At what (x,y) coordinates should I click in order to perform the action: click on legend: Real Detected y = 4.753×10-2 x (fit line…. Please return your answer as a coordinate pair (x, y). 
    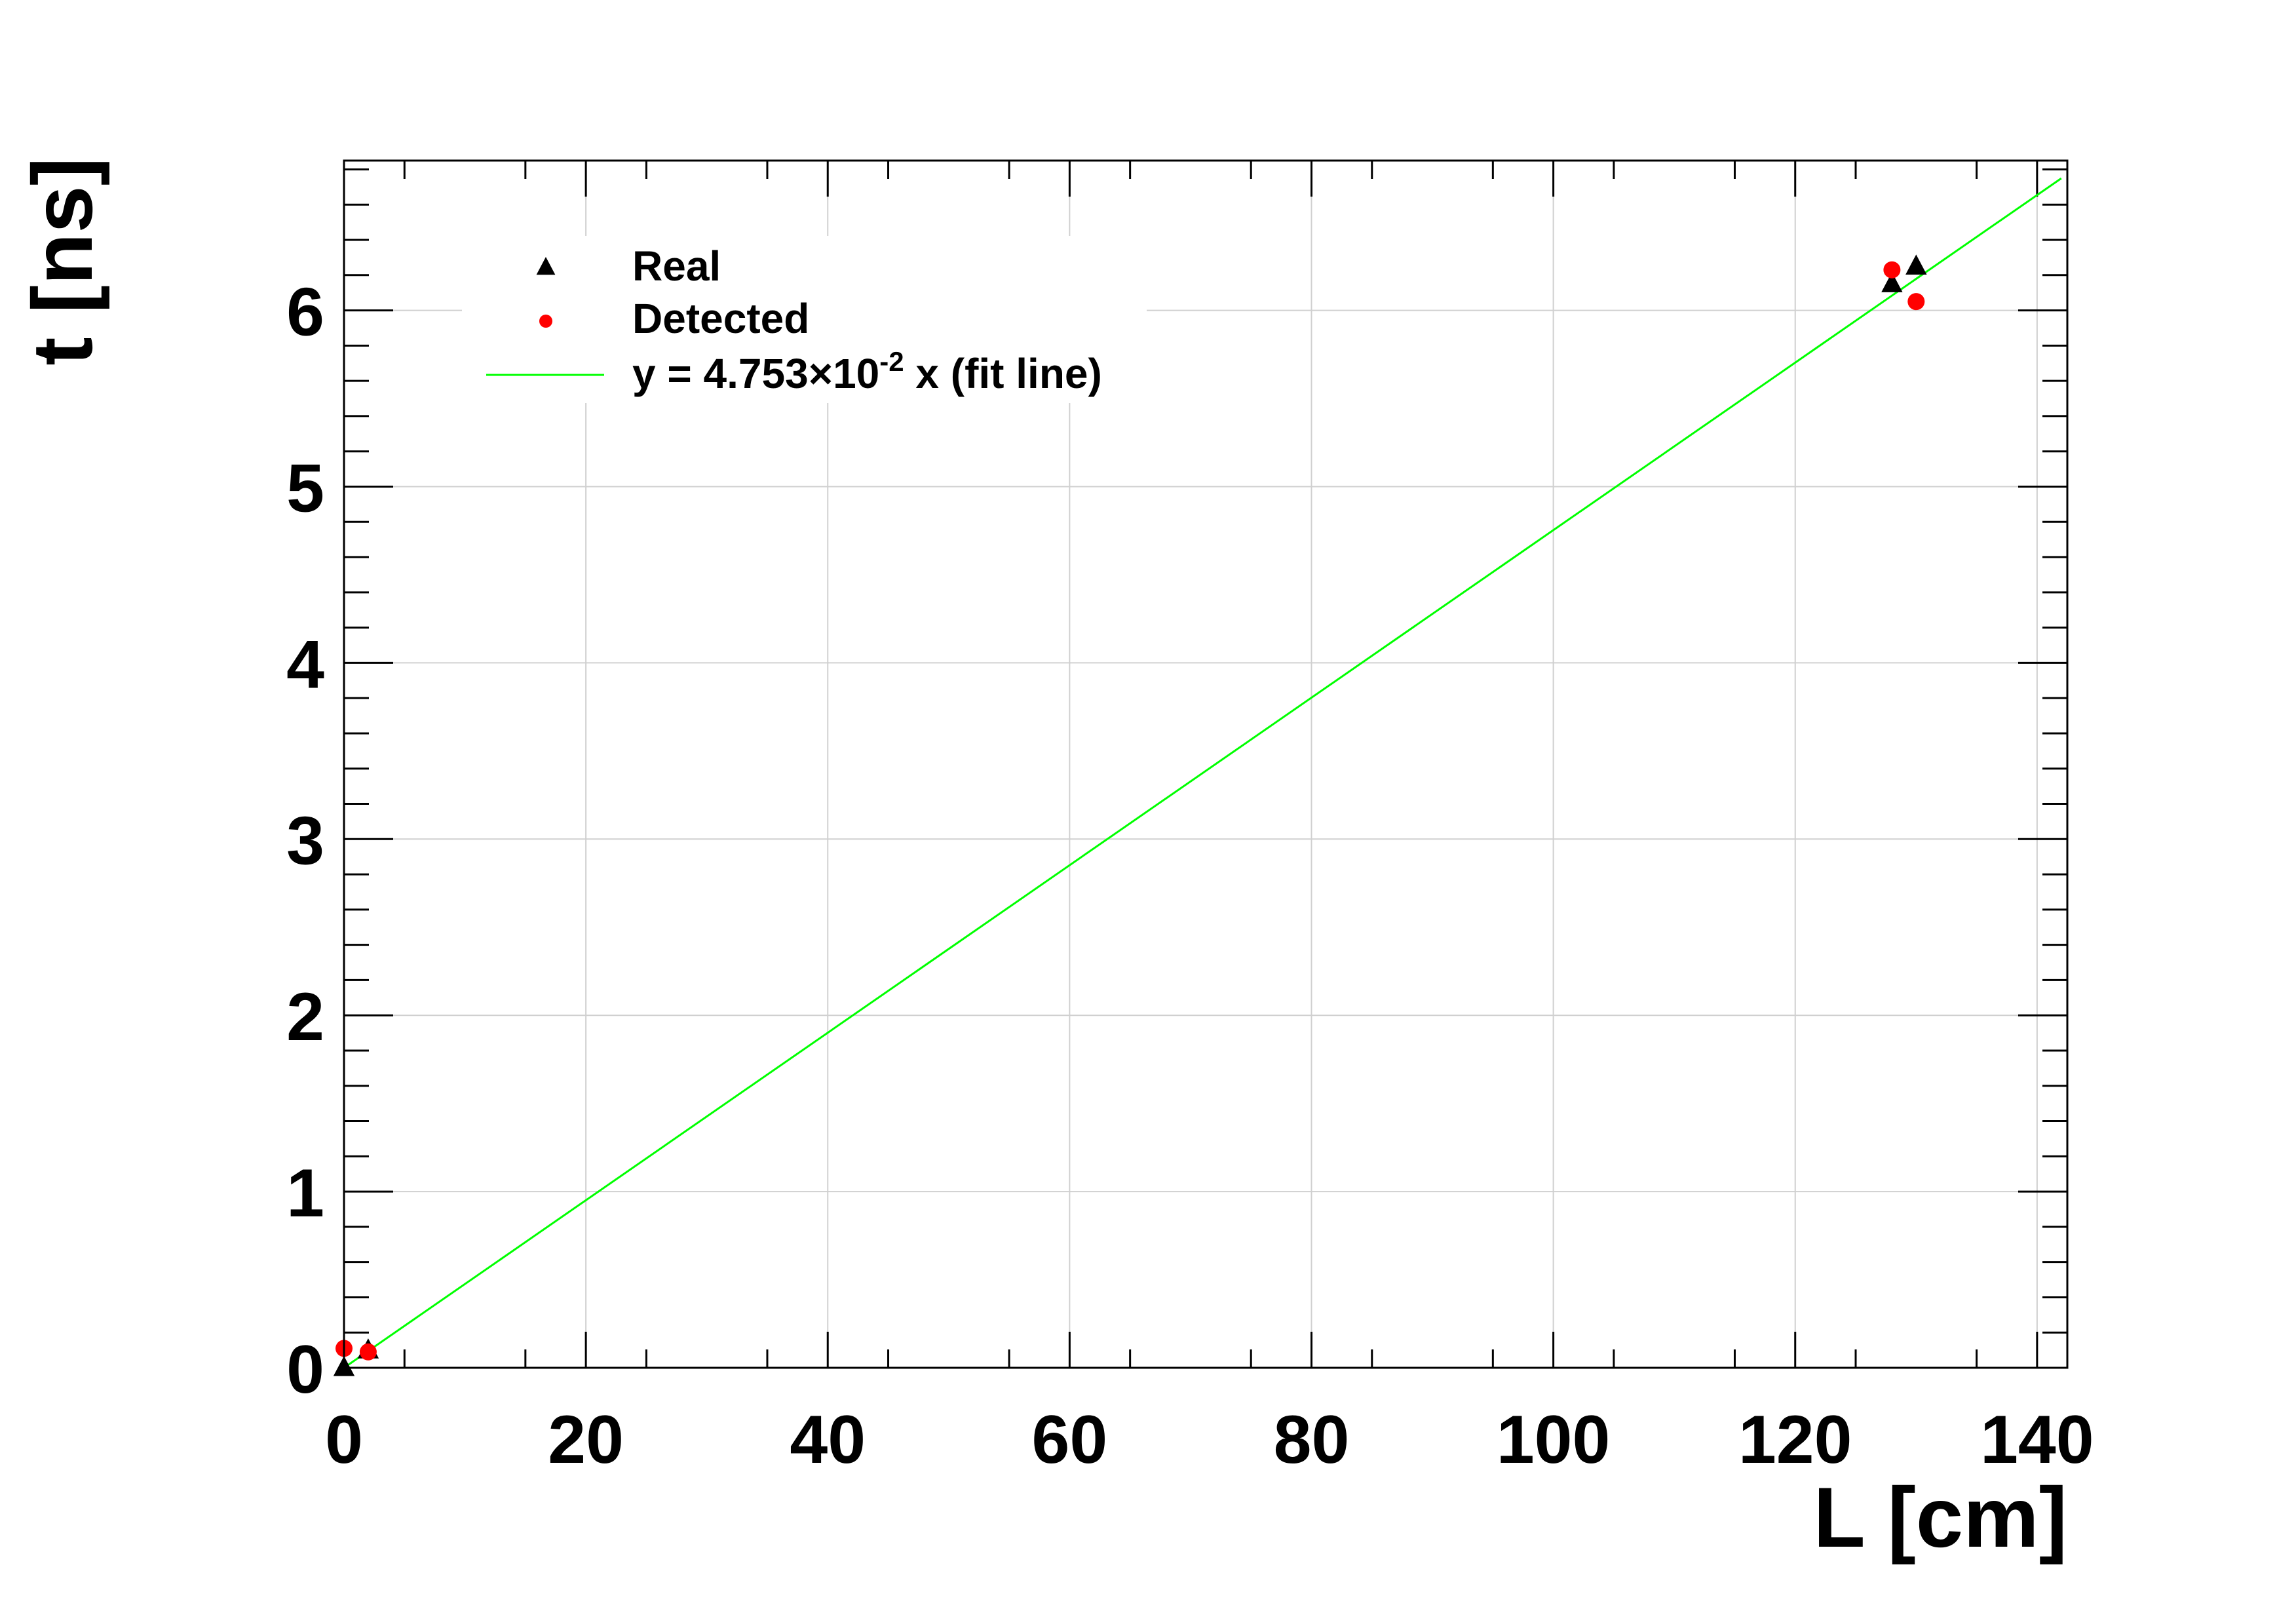
    Looking at the image, I should click on (804, 319).